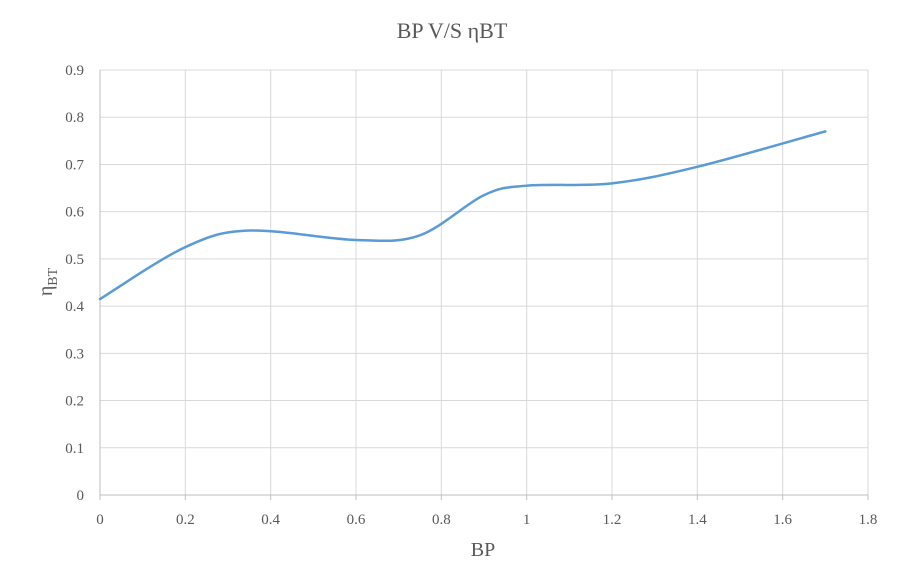 The width and height of the screenshot is (903, 588). I want to click on x-tick-label: 1.8, so click(868, 520).